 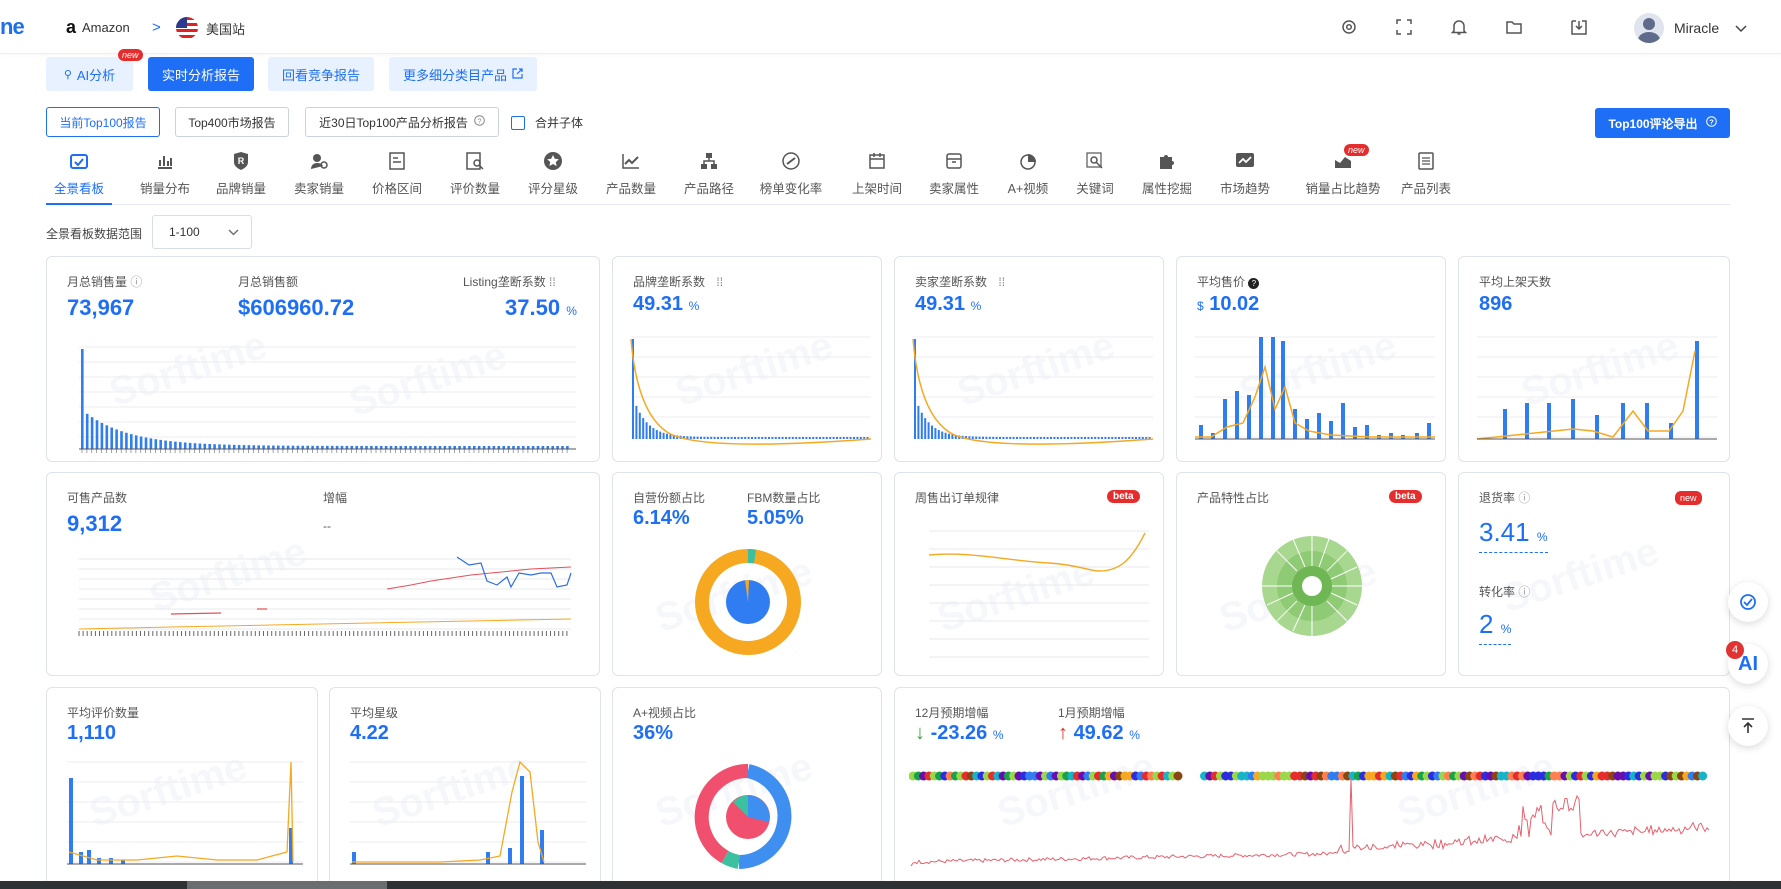 I want to click on brand-icon: R, so click(x=241, y=161).